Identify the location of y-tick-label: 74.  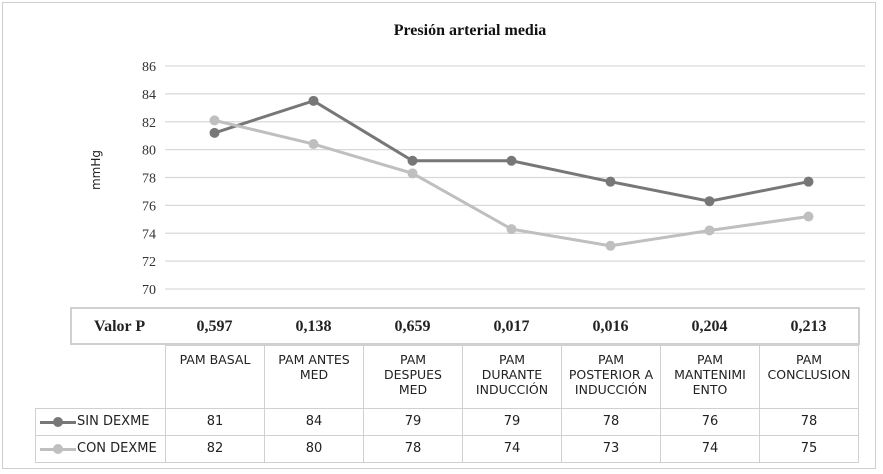
(149, 234).